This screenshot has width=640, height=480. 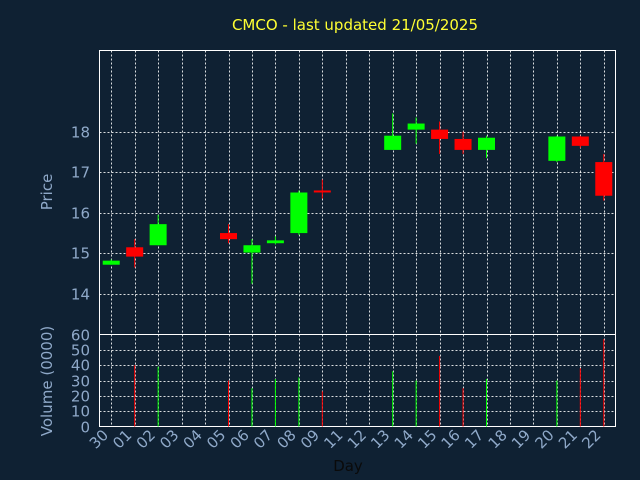 What do you see at coordinates (146, 439) in the screenshot?
I see `x-tick-label: 02` at bounding box center [146, 439].